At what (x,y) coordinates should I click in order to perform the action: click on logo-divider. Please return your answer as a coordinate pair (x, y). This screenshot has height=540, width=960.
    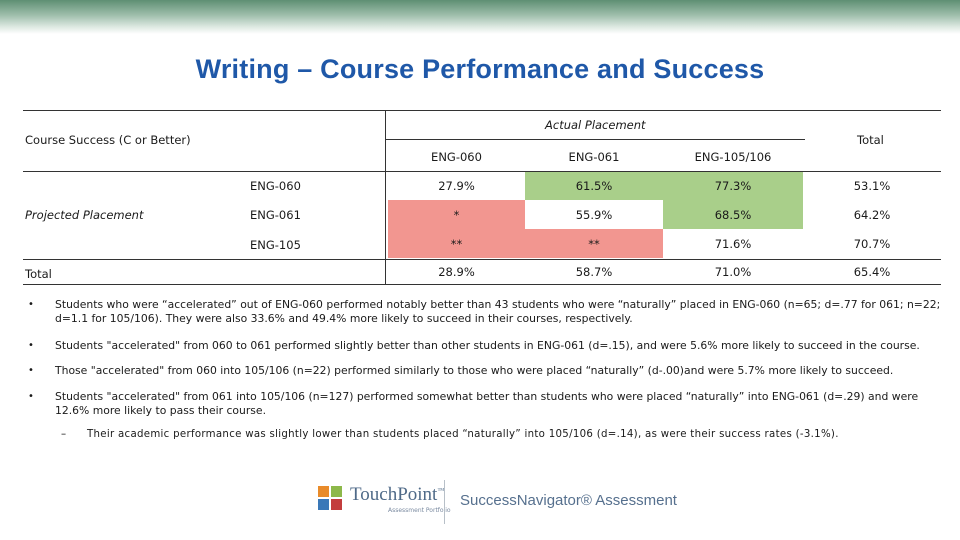
    Looking at the image, I should click on (444, 502).